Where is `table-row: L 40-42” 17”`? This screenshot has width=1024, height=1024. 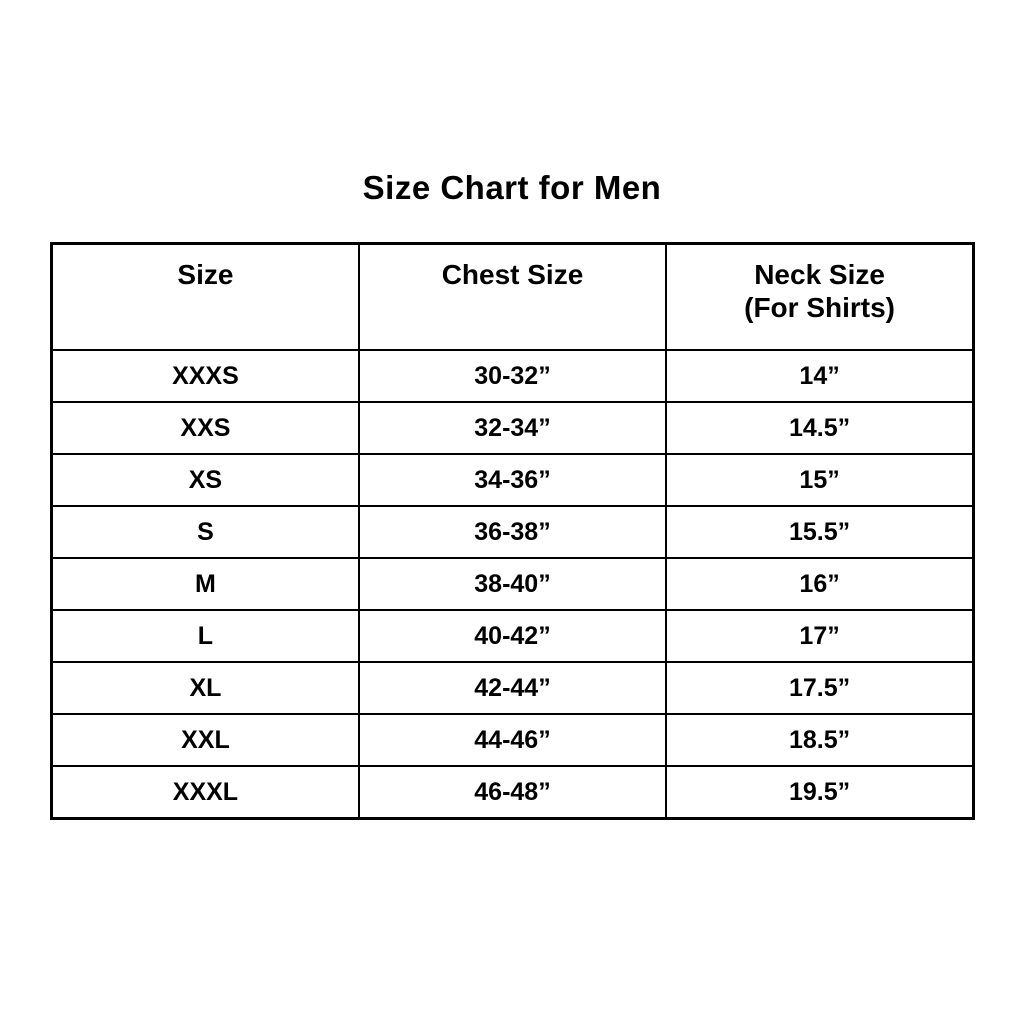
table-row: L 40-42” 17” is located at coordinates (512, 636).